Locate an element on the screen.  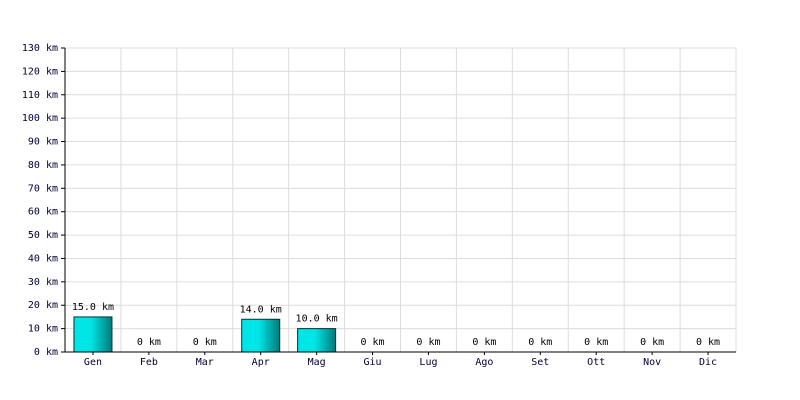
y-tick-label: 30 km is located at coordinates (43, 282).